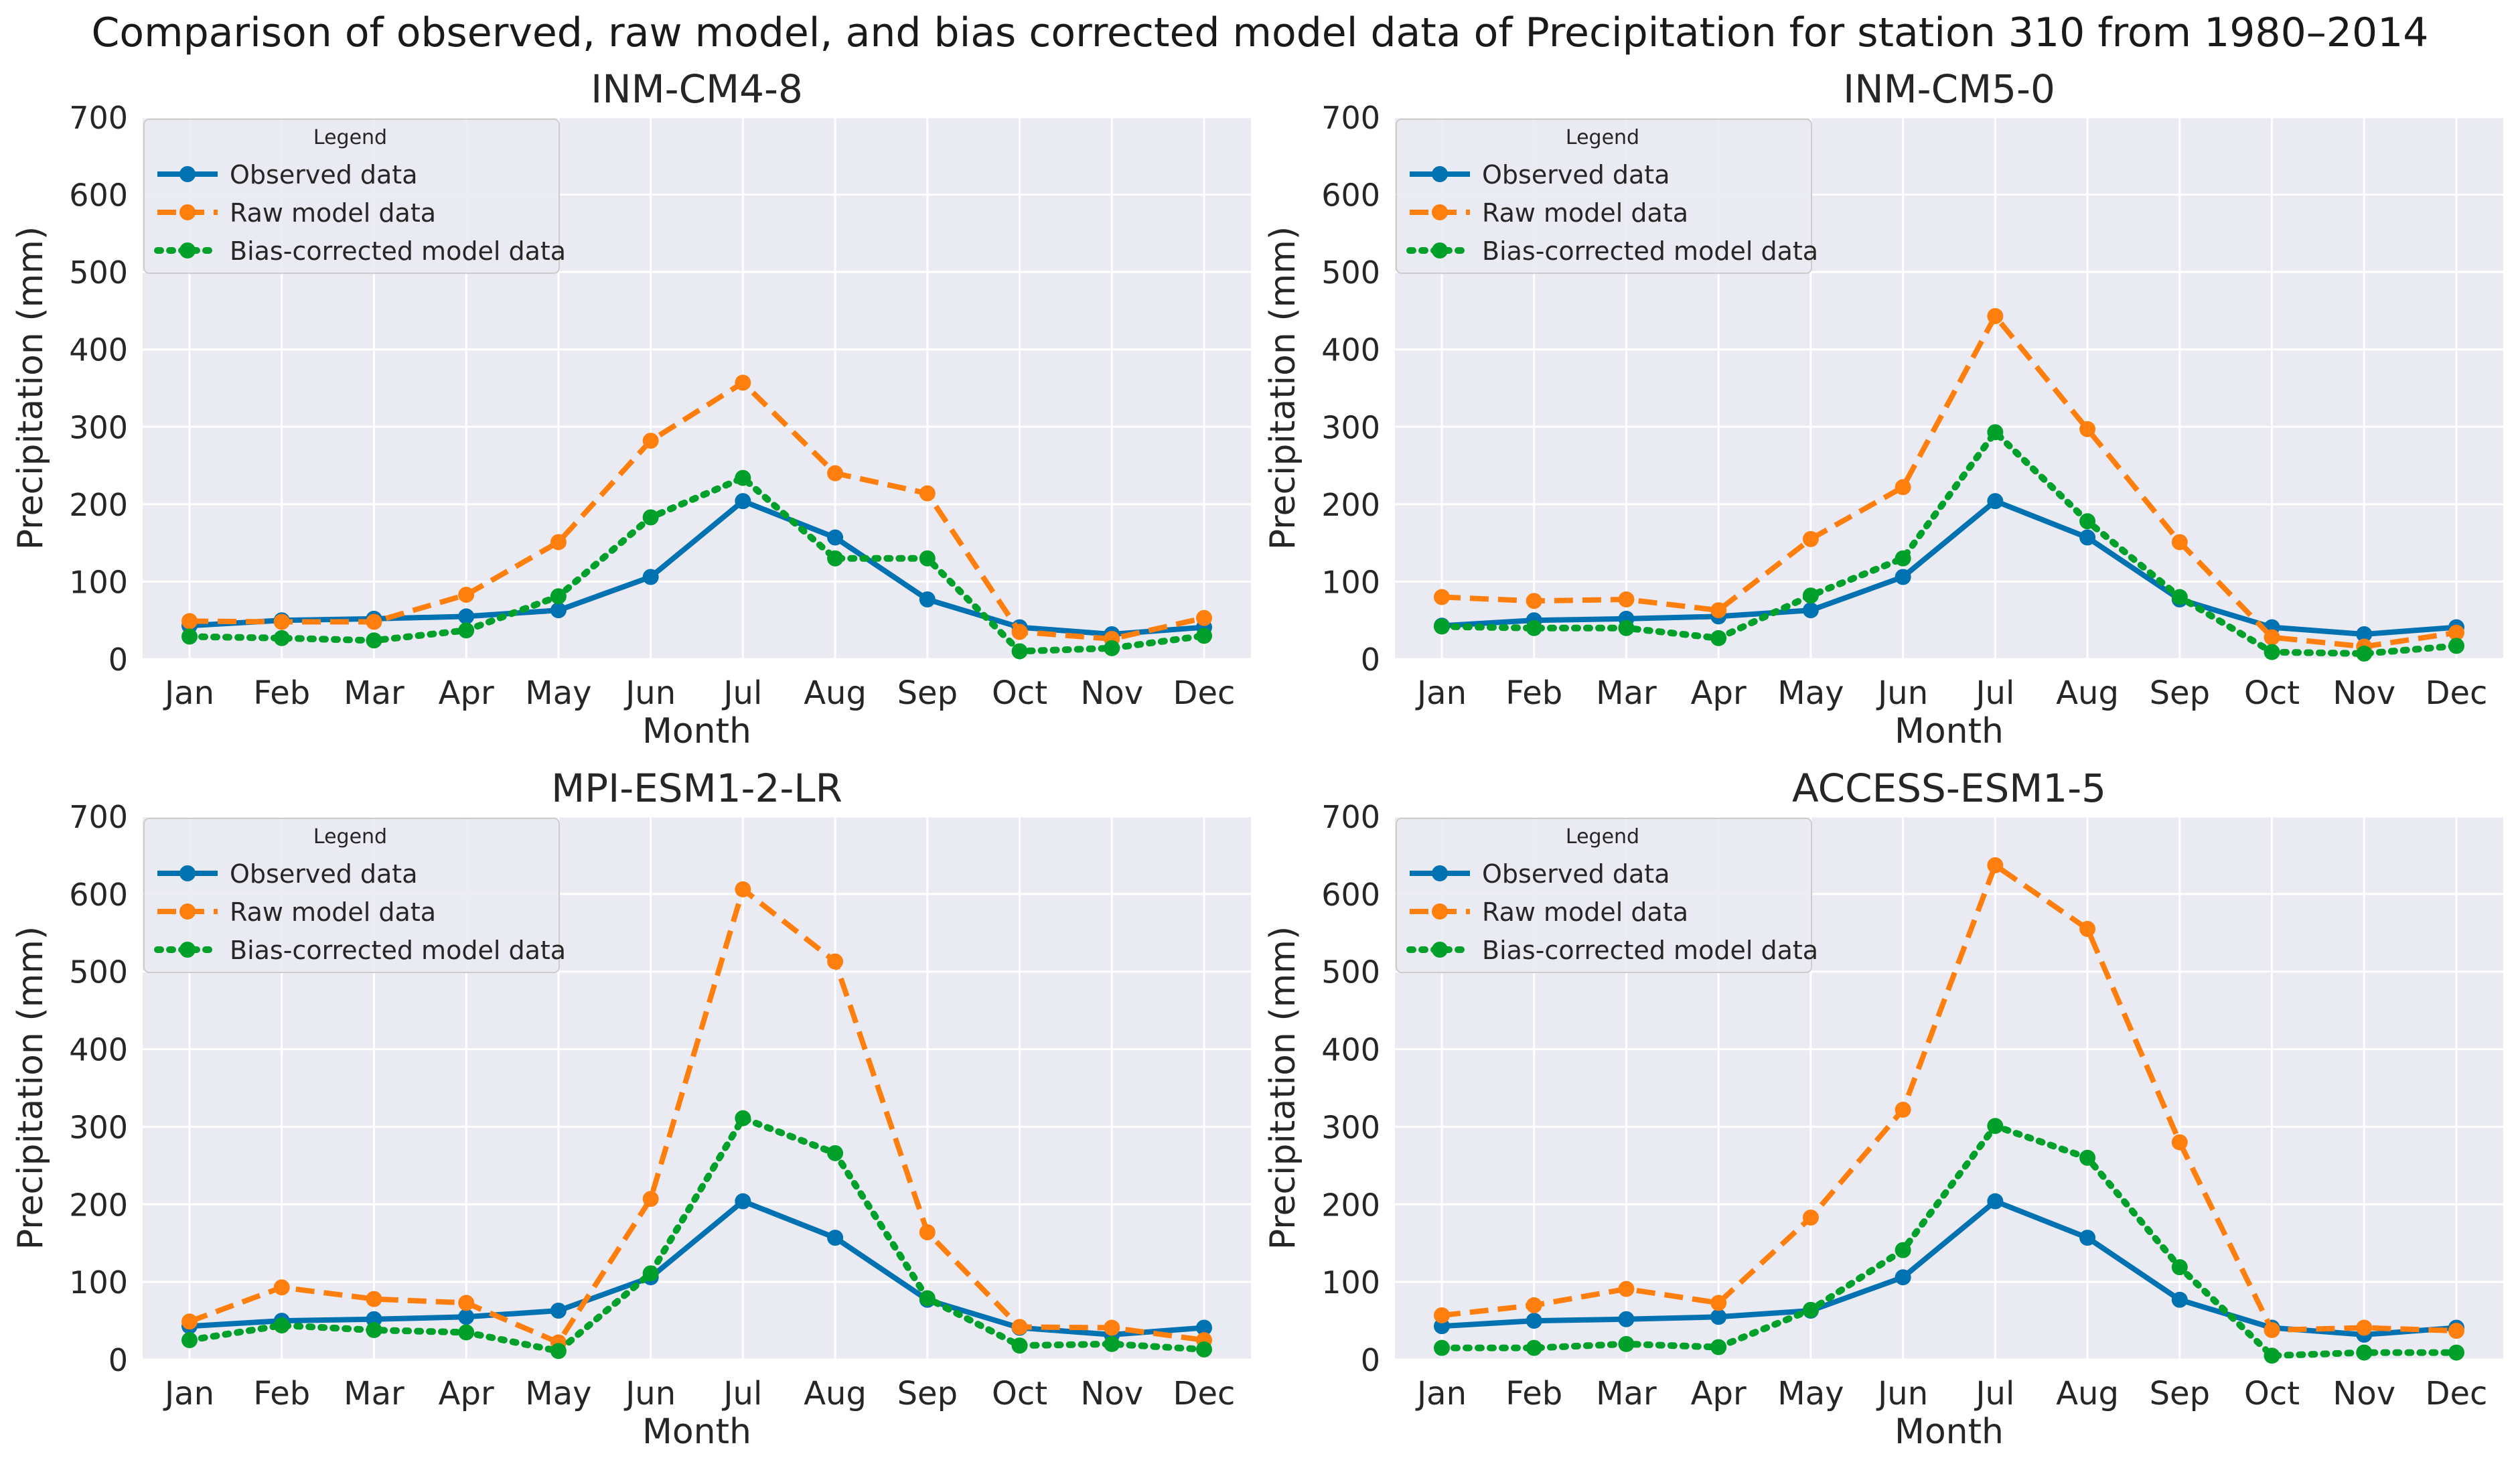 The width and height of the screenshot is (2520, 1460). What do you see at coordinates (2180, 1393) in the screenshot?
I see `x-tick-label: Sep` at bounding box center [2180, 1393].